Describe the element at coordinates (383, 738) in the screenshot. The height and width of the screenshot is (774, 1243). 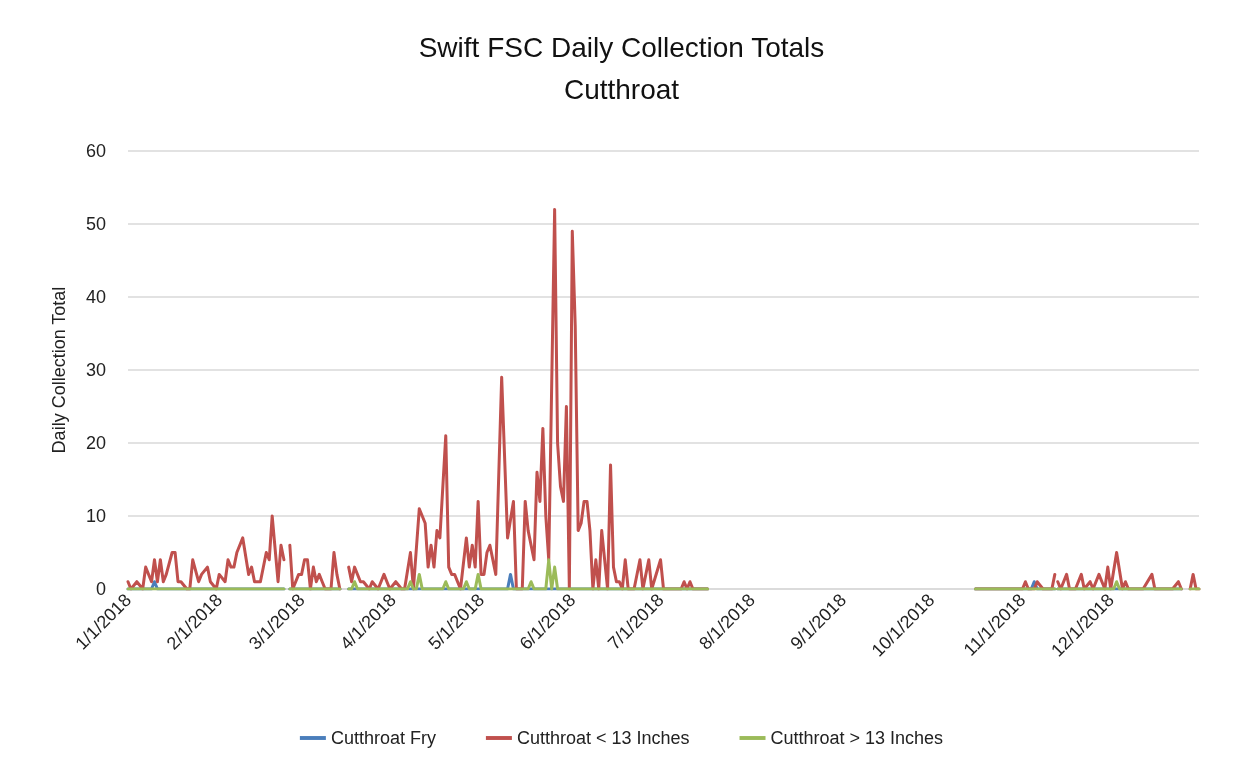
I see `legend-label: Cutthroat Fry` at that location.